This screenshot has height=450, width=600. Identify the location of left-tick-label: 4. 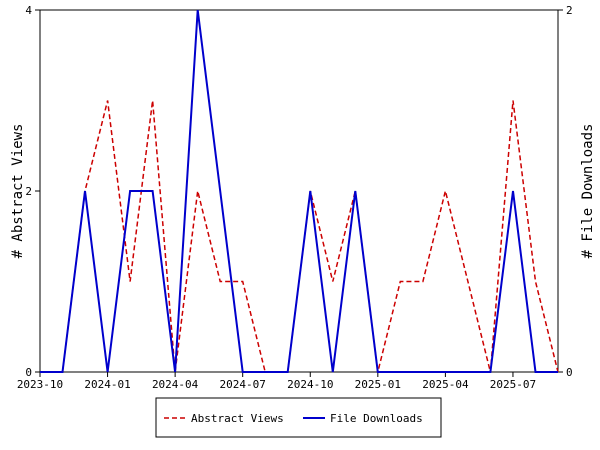
(28, 10).